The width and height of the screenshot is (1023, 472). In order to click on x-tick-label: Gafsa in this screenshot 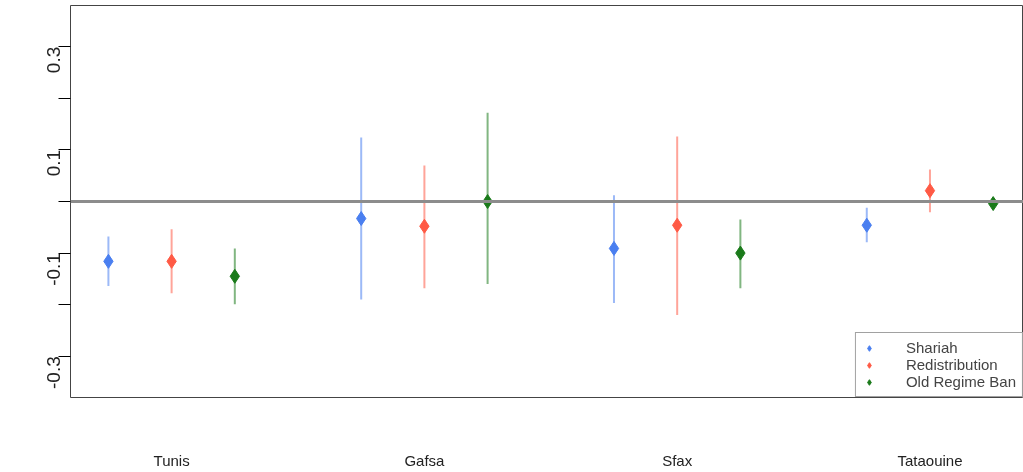, I will do `click(425, 460)`.